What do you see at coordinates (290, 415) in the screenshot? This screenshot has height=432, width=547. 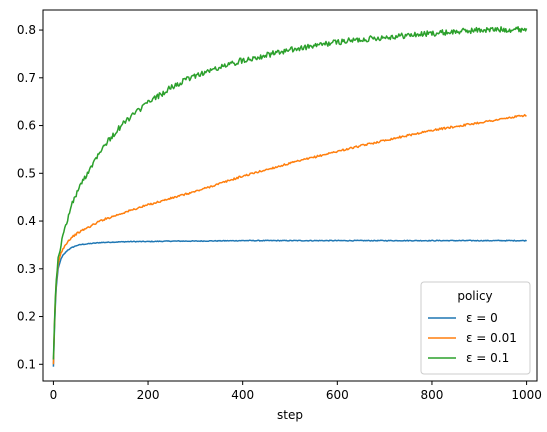 I see `x-axis-label: step` at bounding box center [290, 415].